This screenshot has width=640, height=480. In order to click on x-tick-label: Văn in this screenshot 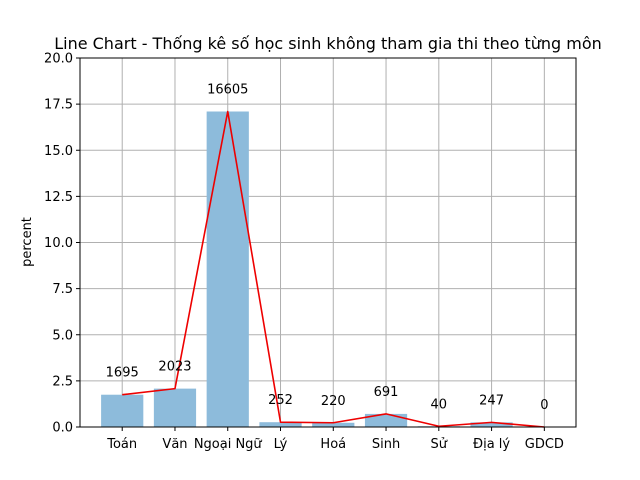, I will do `click(174, 444)`.